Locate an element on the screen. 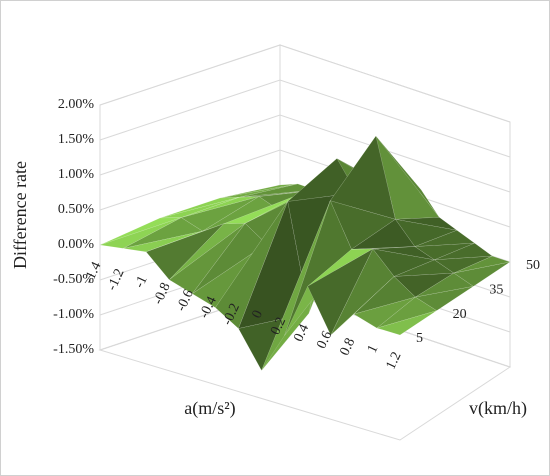 The height and width of the screenshot is (476, 550). z-tick-label: 1.00% is located at coordinates (76, 174).